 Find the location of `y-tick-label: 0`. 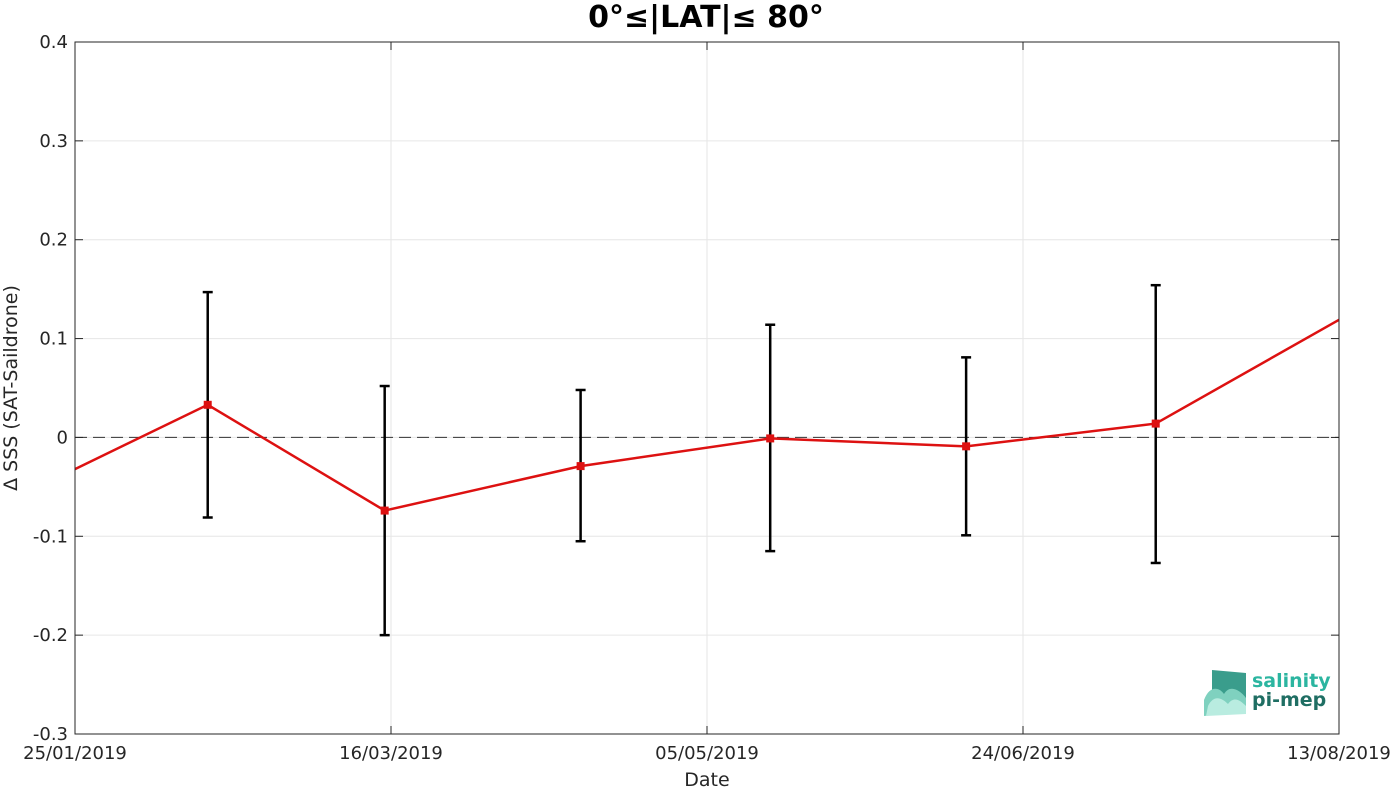

y-tick-label: 0 is located at coordinates (62, 437).